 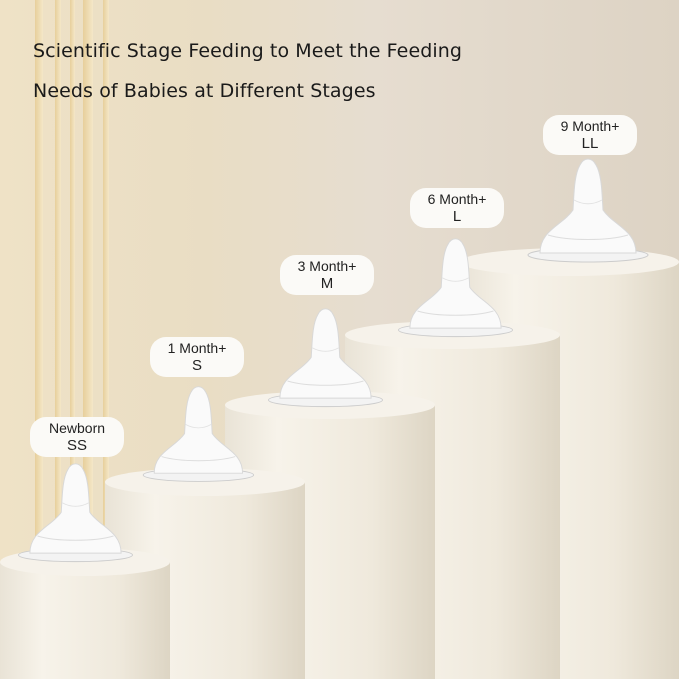 I want to click on stage-age: 3 Month+, so click(x=327, y=266).